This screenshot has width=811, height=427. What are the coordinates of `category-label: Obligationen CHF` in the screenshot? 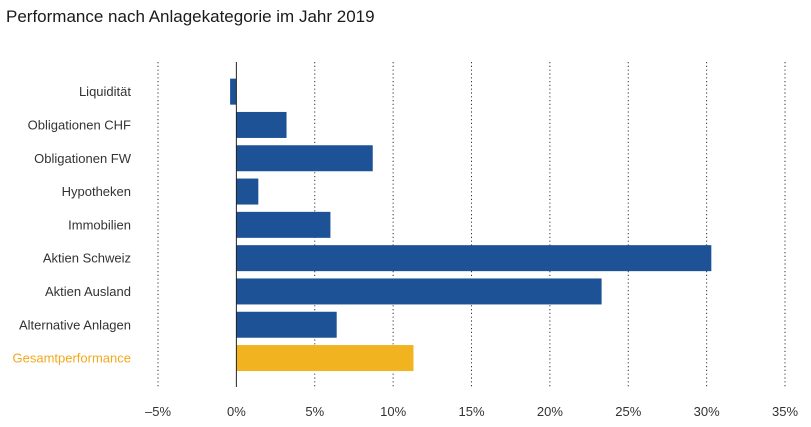 It's located at (79, 124).